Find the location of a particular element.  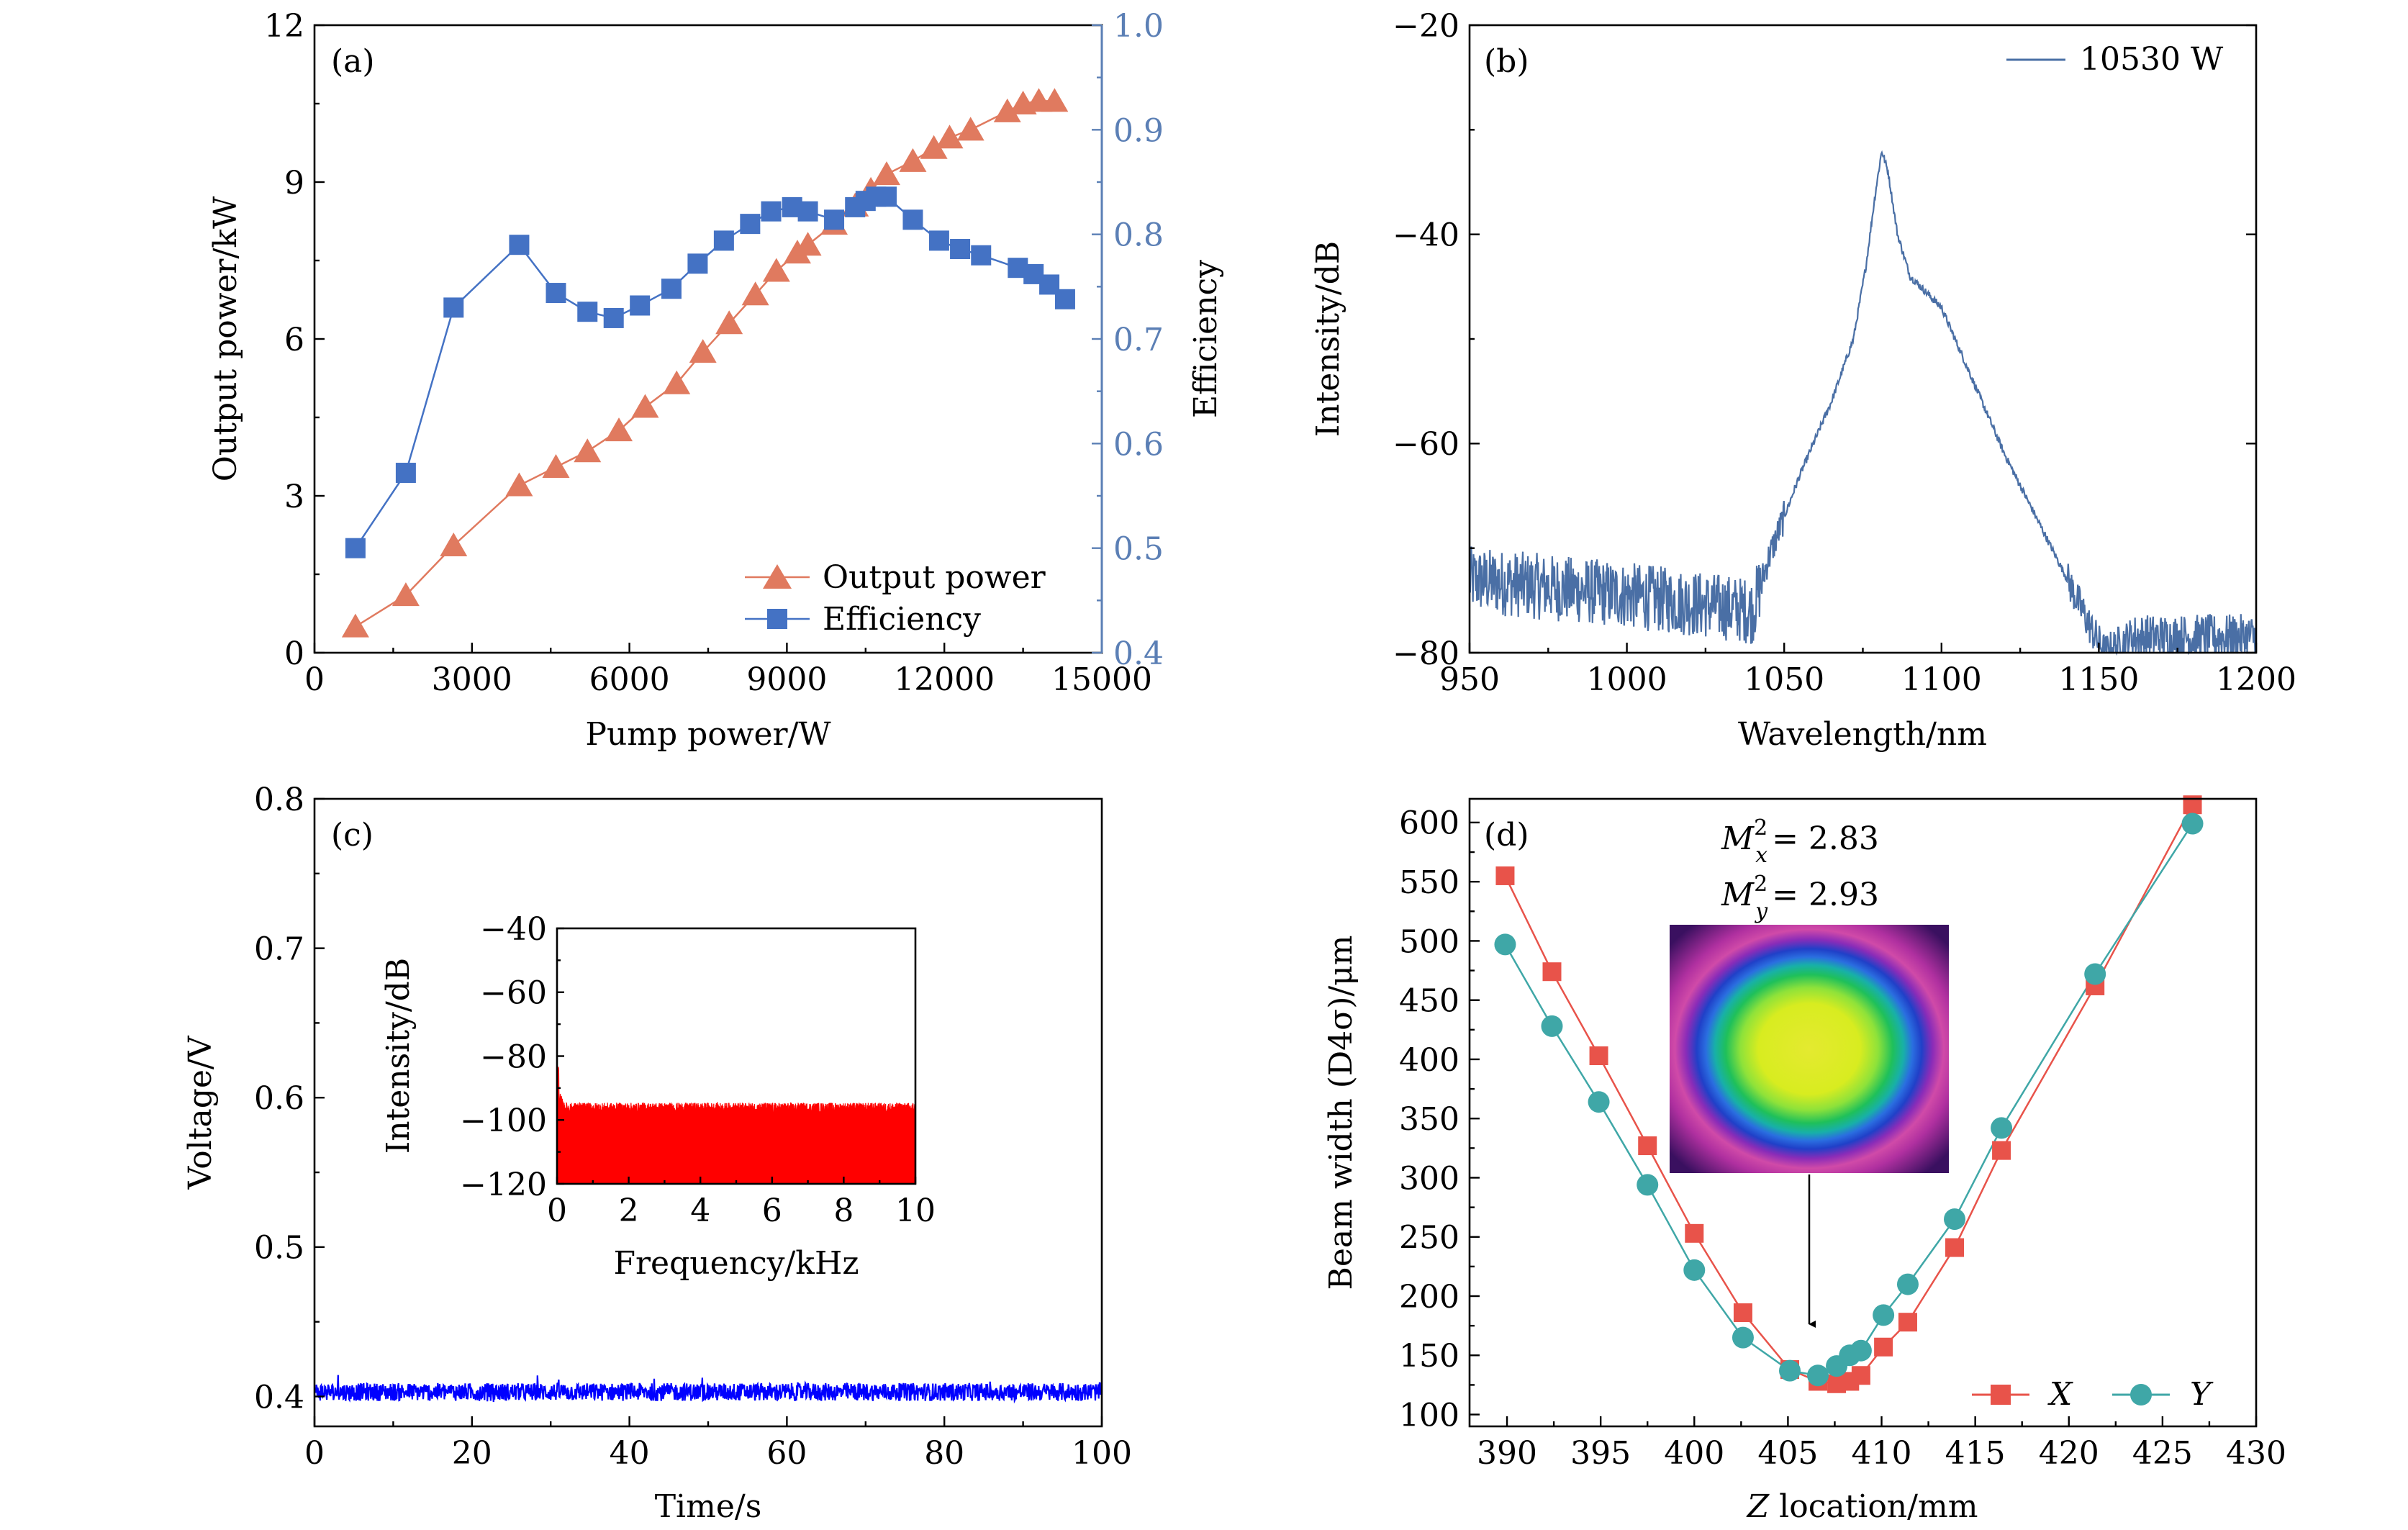

legend-output-power-marker is located at coordinates (778, 576).